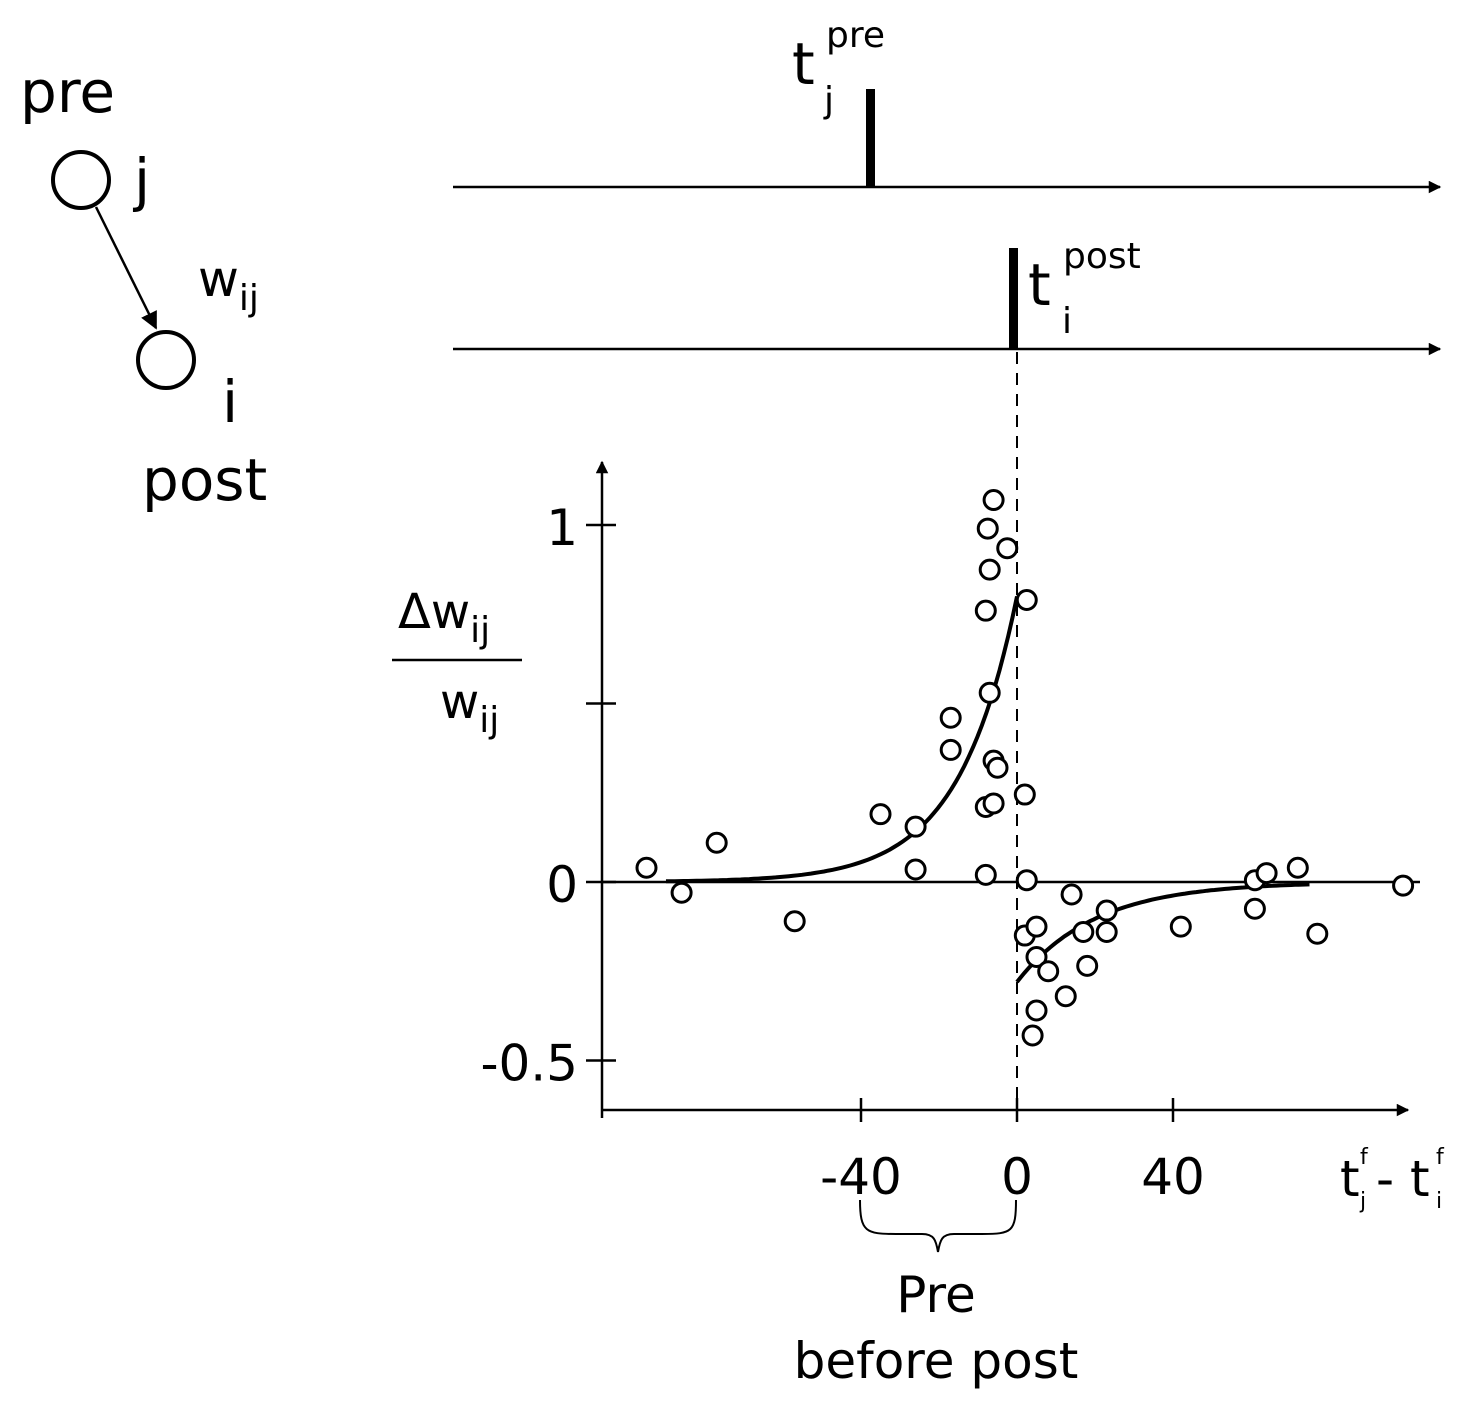 This screenshot has height=1421, width=1468. I want to click on pre-spike-symbol: t, so click(803, 64).